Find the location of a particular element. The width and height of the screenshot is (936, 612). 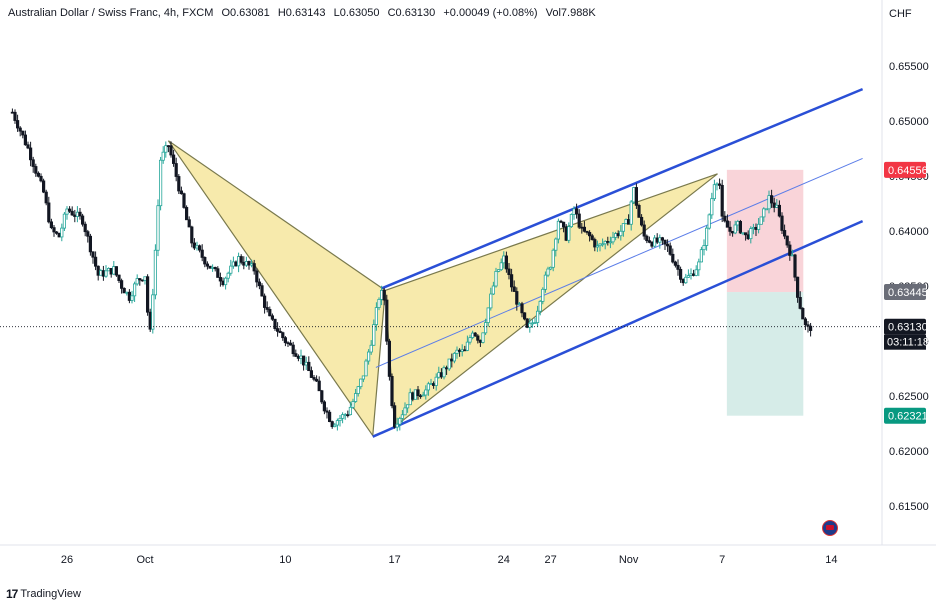

stop-loss-zone is located at coordinates (765, 231).